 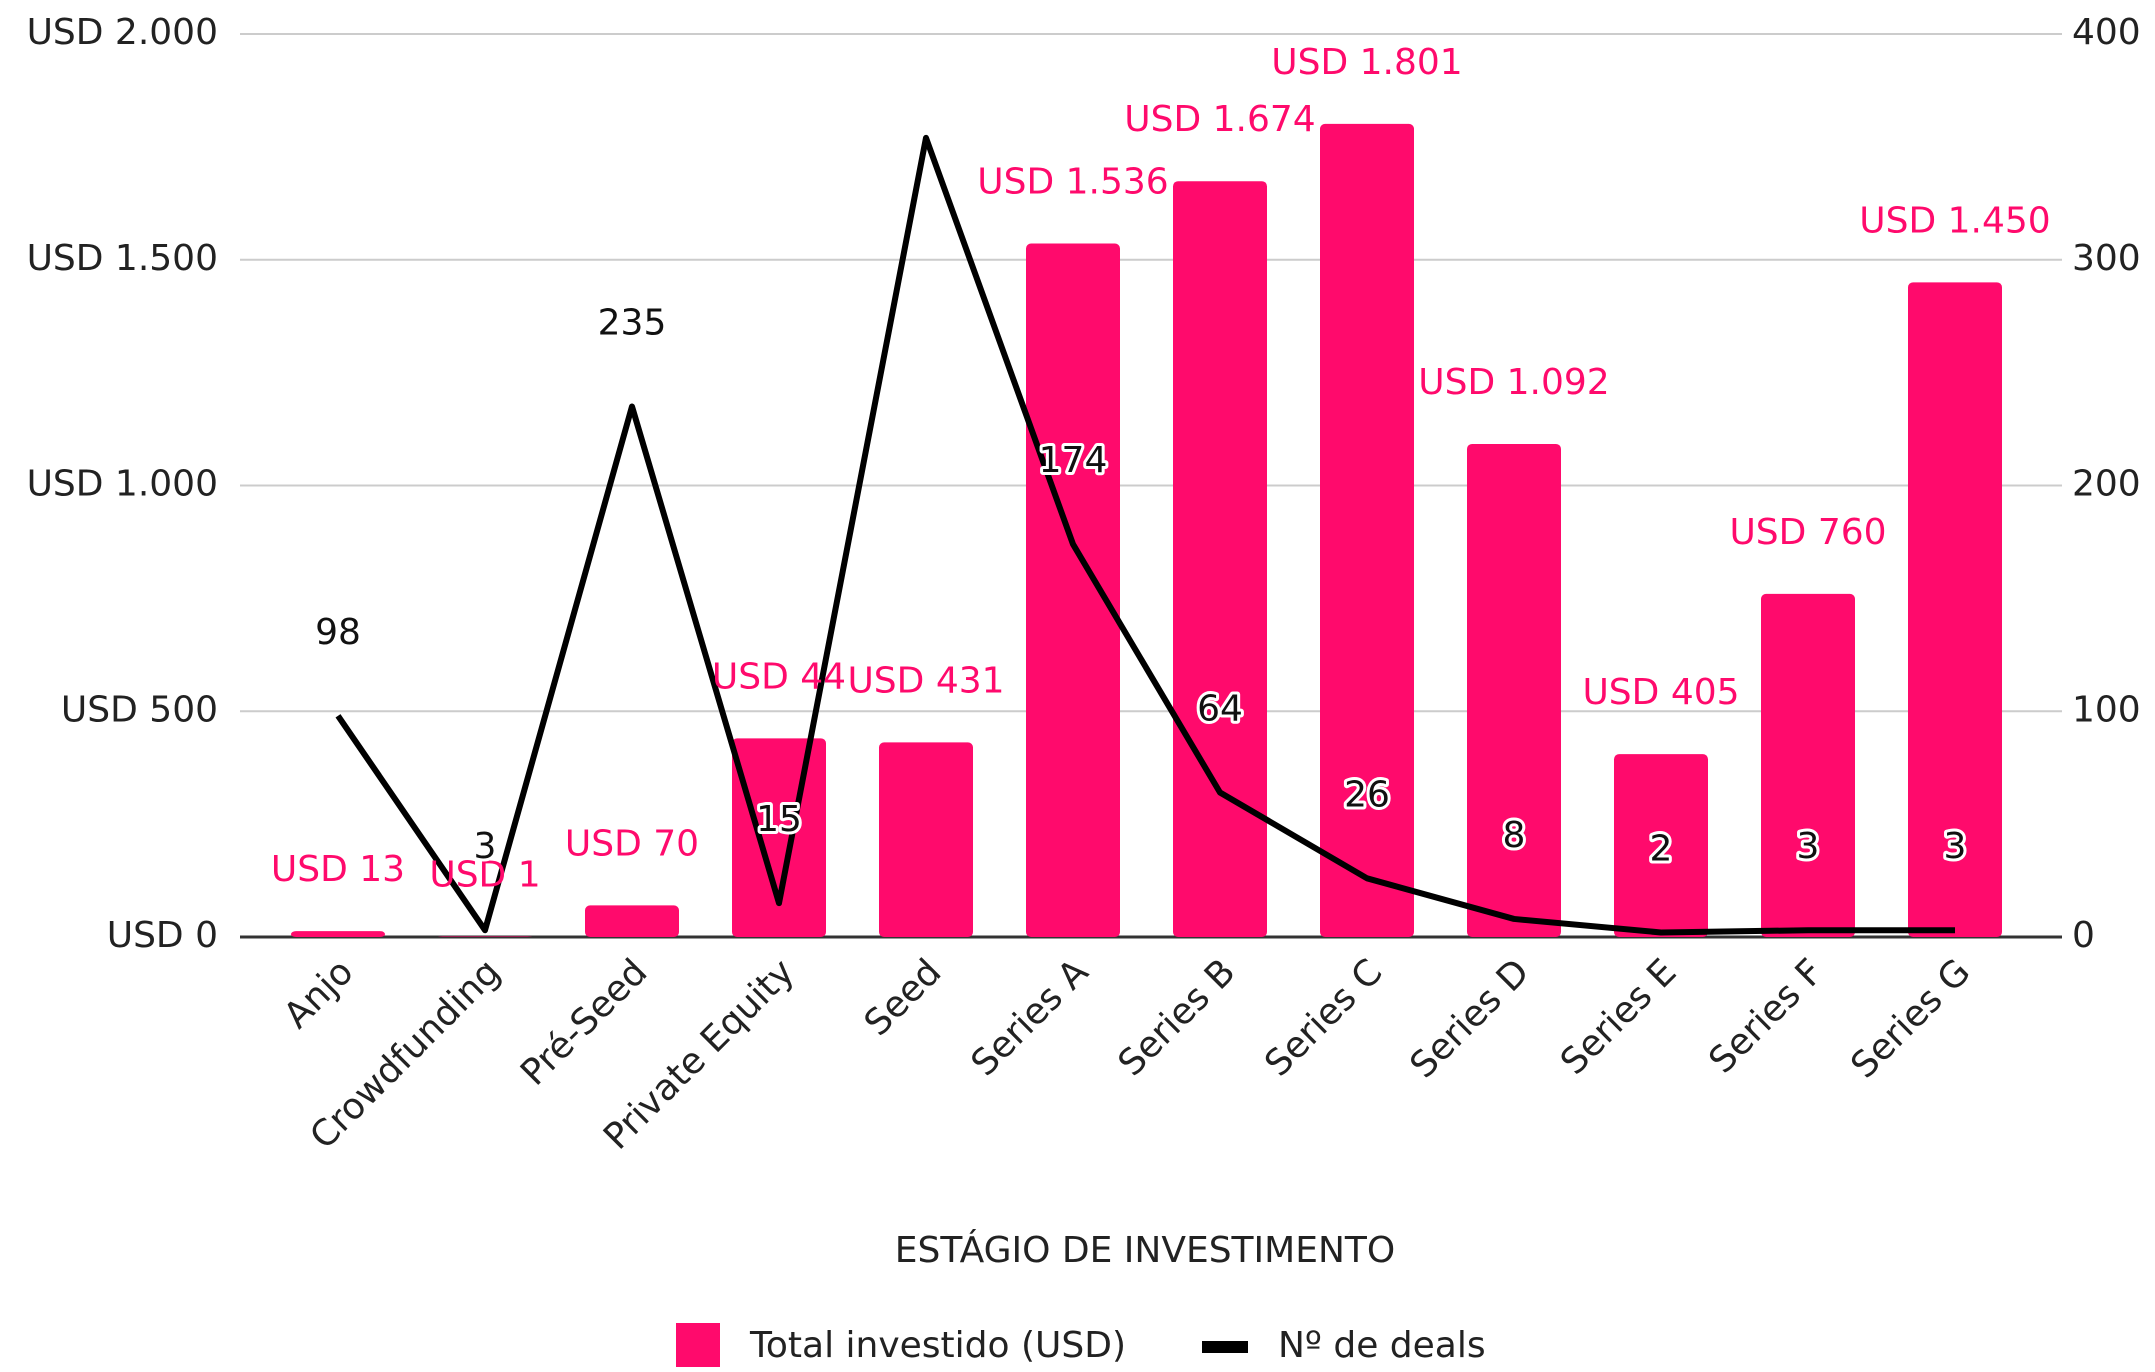 I want to click on x-tick-label: Seed, so click(x=903, y=997).